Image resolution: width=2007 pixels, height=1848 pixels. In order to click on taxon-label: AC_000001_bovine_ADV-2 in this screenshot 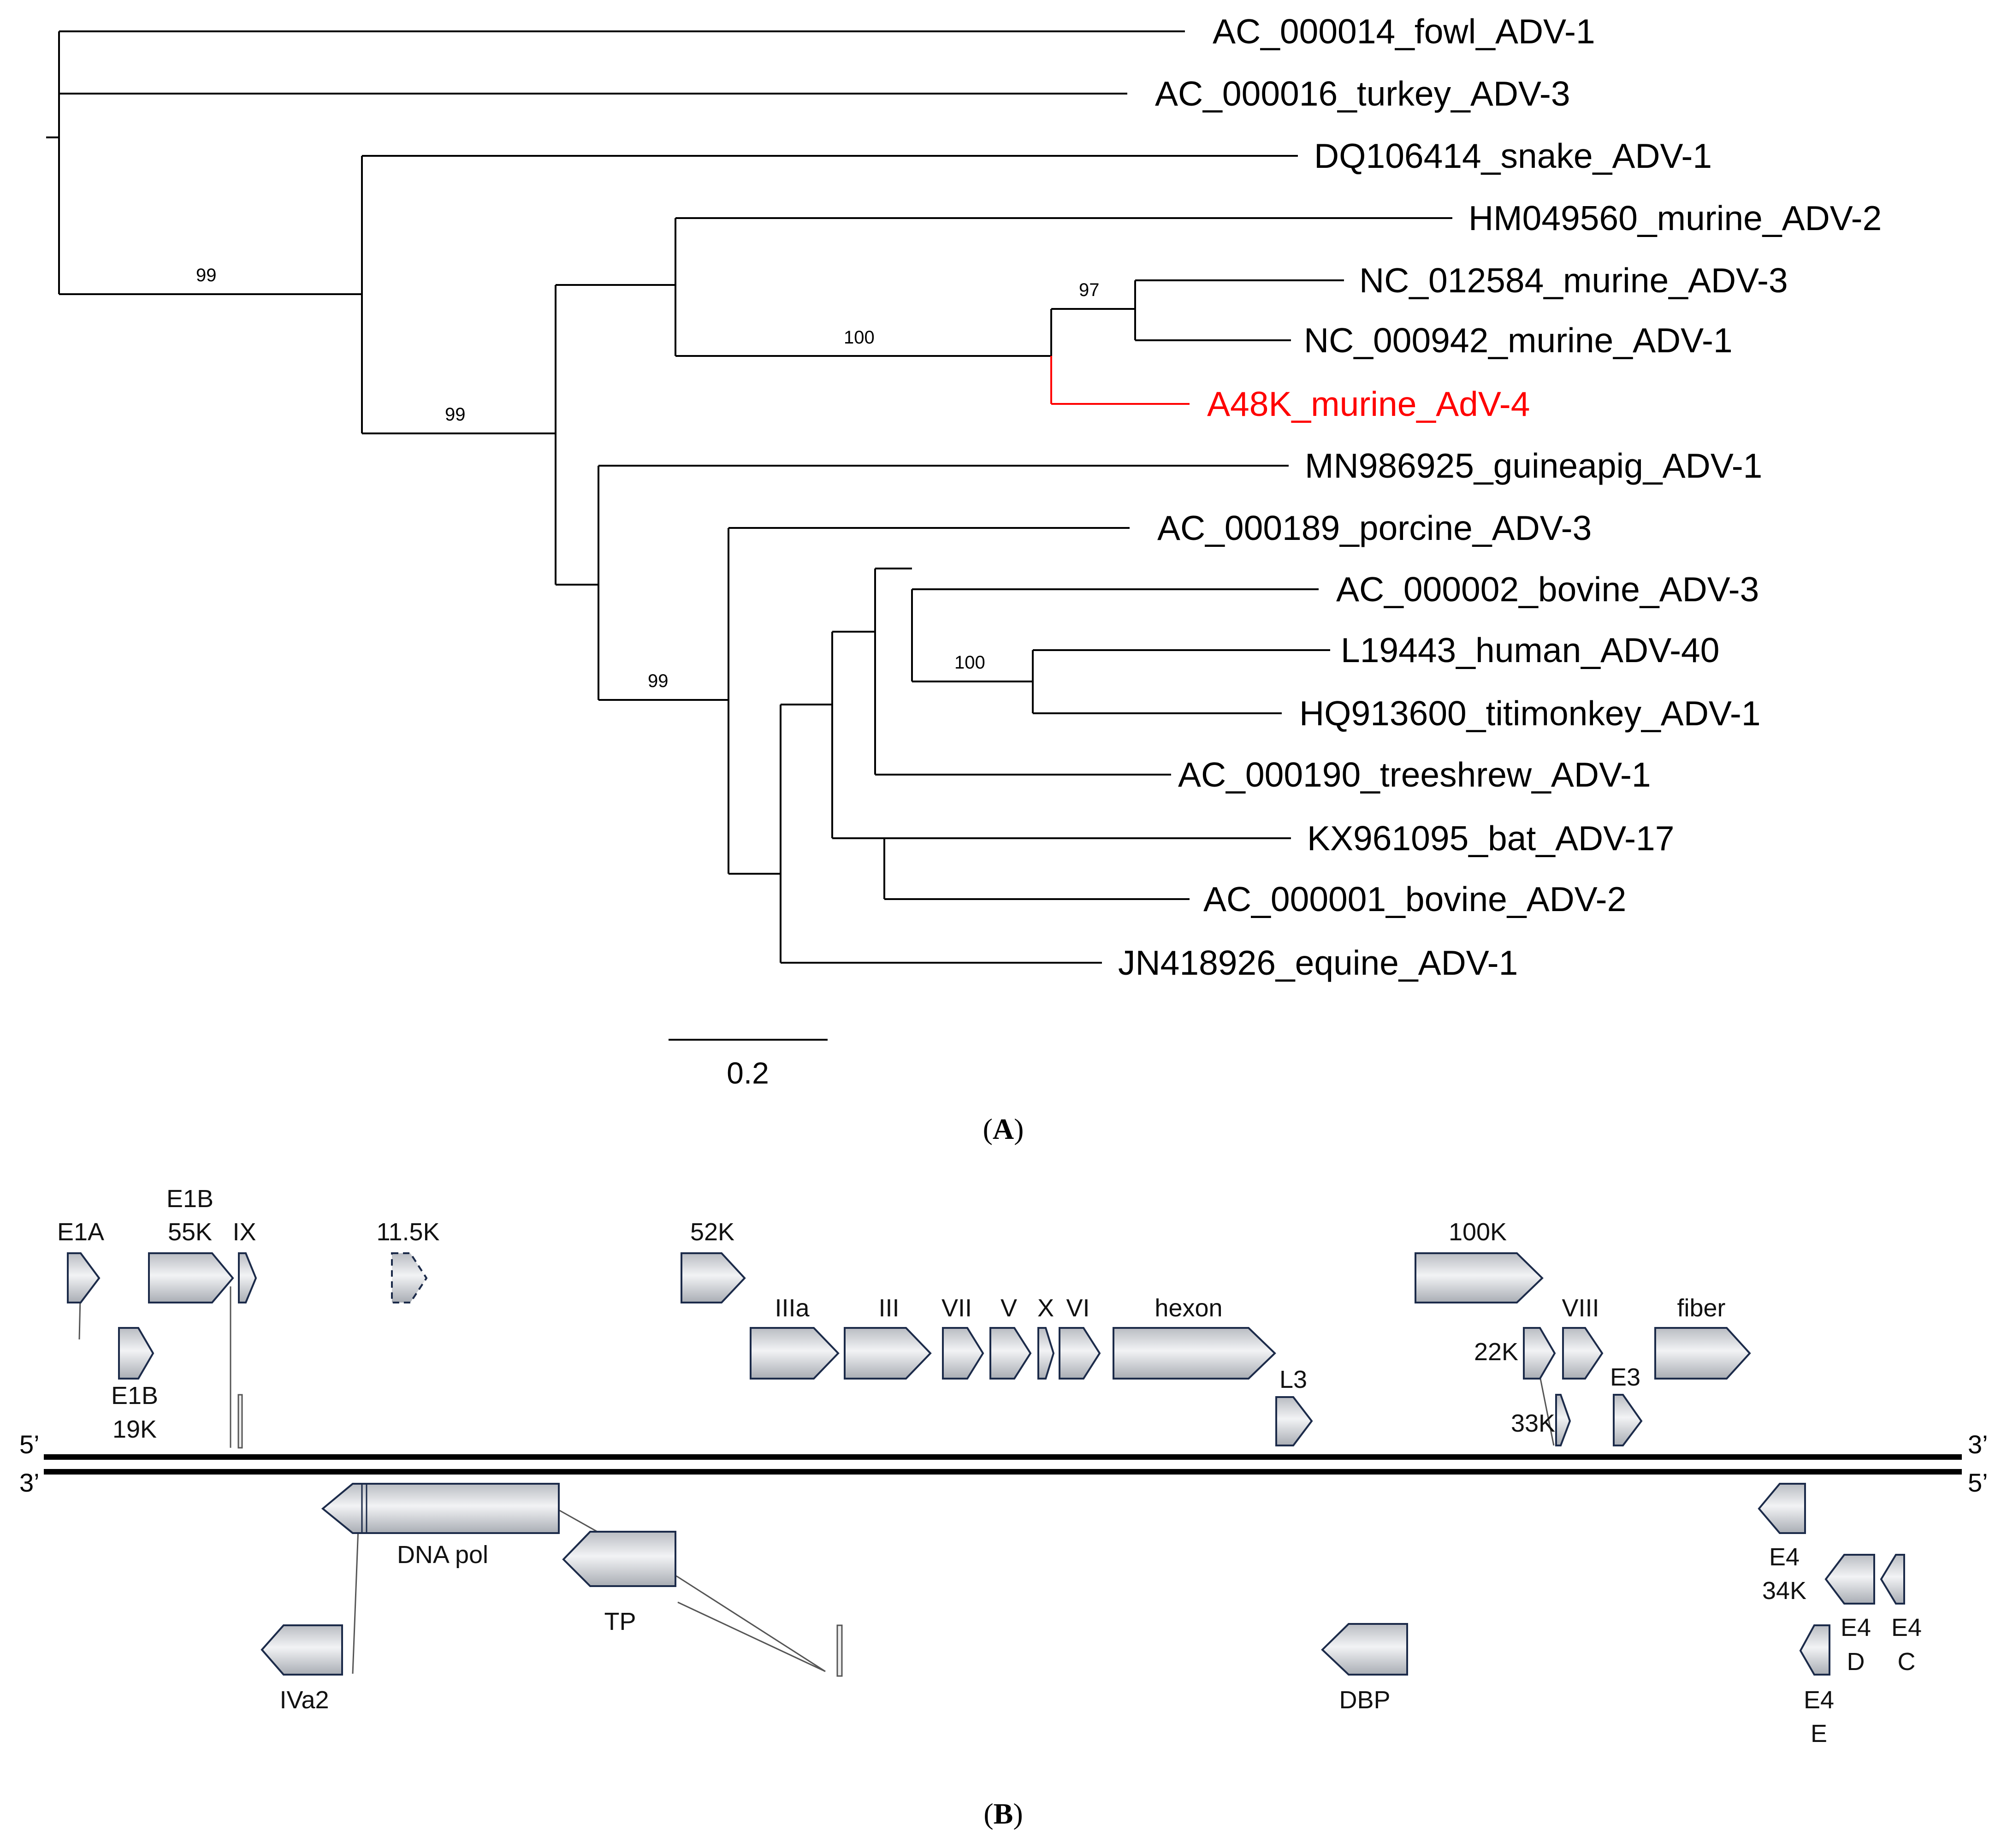, I will do `click(1414, 899)`.